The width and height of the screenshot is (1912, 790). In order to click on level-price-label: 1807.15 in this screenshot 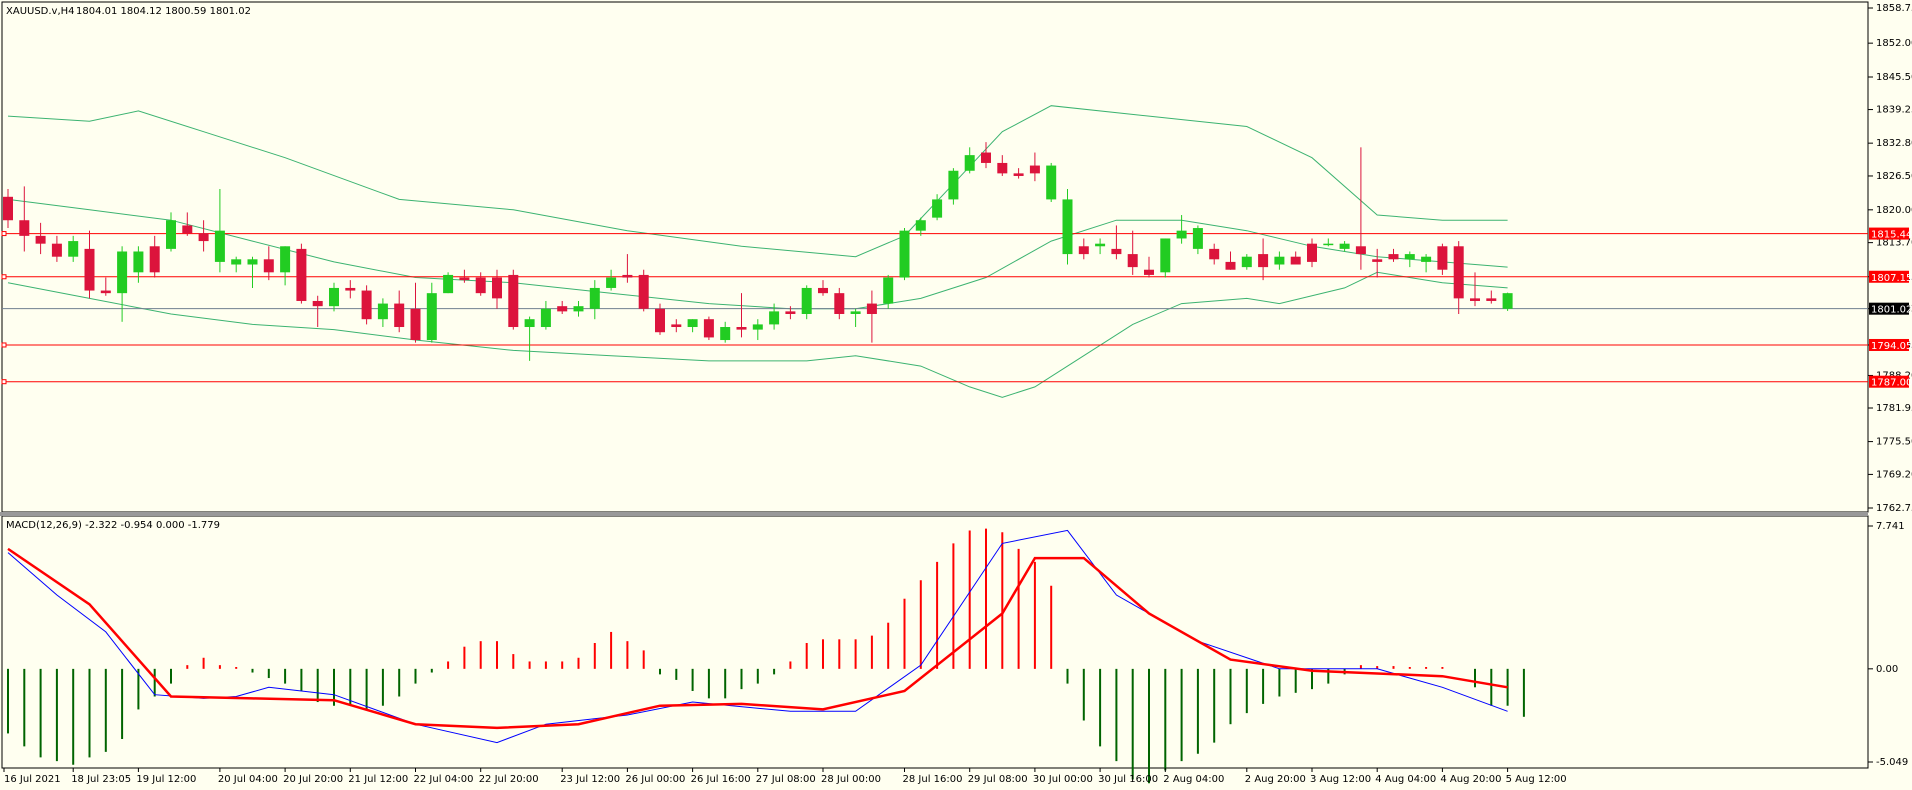, I will do `click(1891, 278)`.